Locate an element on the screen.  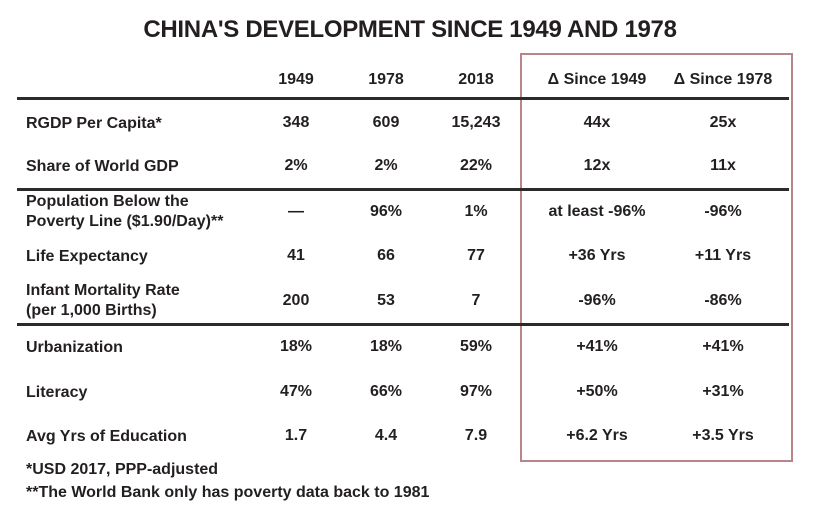
table-cell: 609 is located at coordinates (386, 122).